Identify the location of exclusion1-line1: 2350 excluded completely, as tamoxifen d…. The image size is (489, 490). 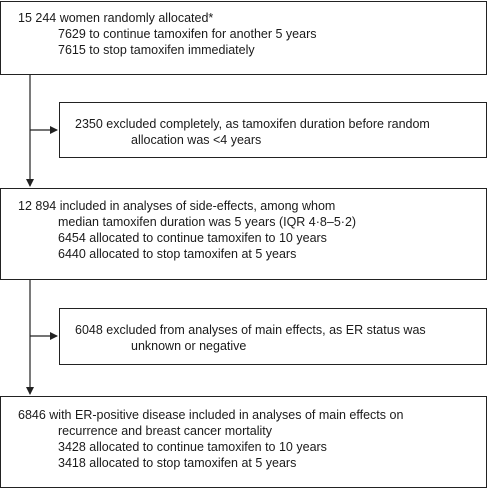
(252, 124).